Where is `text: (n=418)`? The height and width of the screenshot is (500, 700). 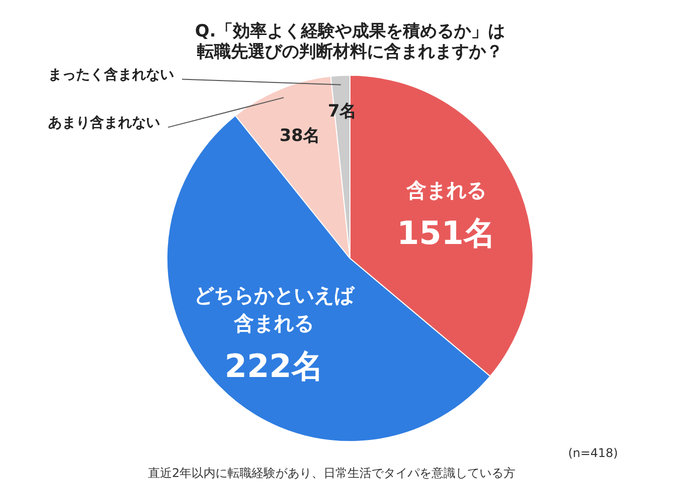 text: (n=418) is located at coordinates (593, 453).